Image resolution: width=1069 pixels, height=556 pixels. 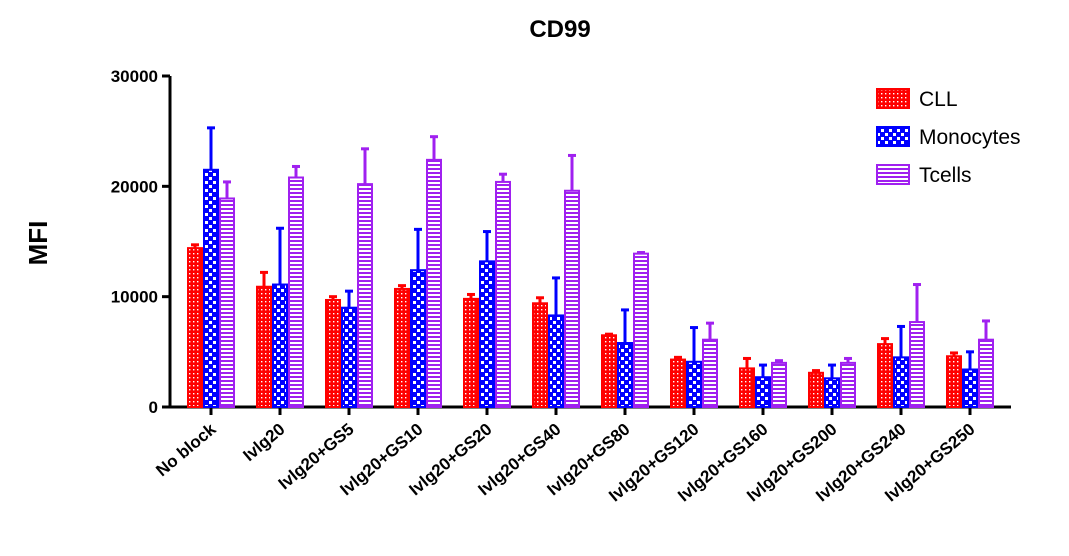 What do you see at coordinates (134, 186) in the screenshot?
I see `y-tick-label: 20000` at bounding box center [134, 186].